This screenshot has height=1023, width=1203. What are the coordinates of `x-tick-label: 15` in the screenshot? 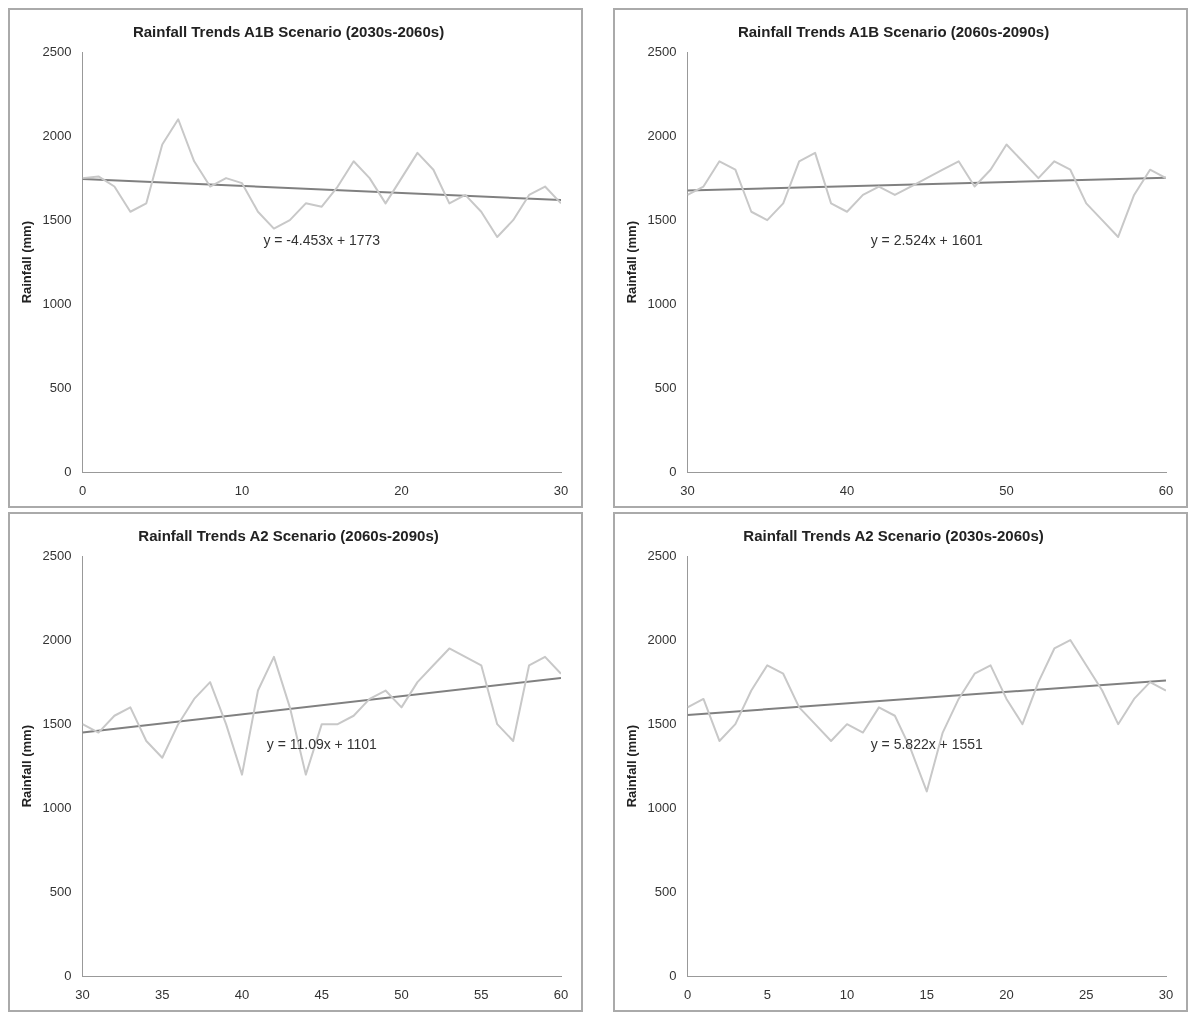 It's located at (926, 994).